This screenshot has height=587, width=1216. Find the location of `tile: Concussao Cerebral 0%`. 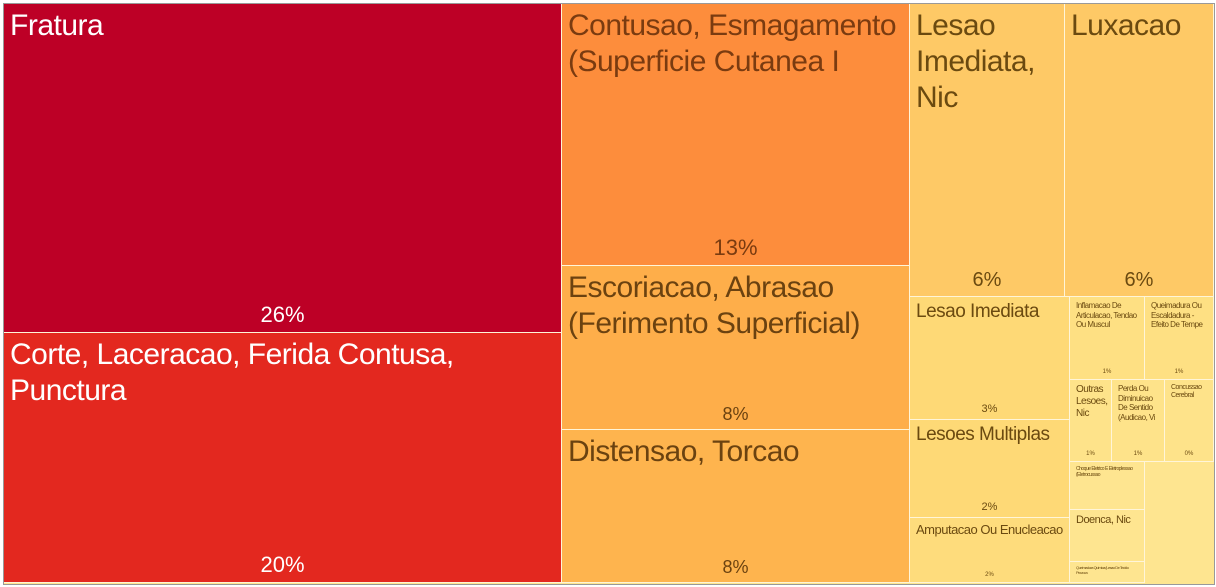

tile: Concussao Cerebral 0% is located at coordinates (1189, 421).